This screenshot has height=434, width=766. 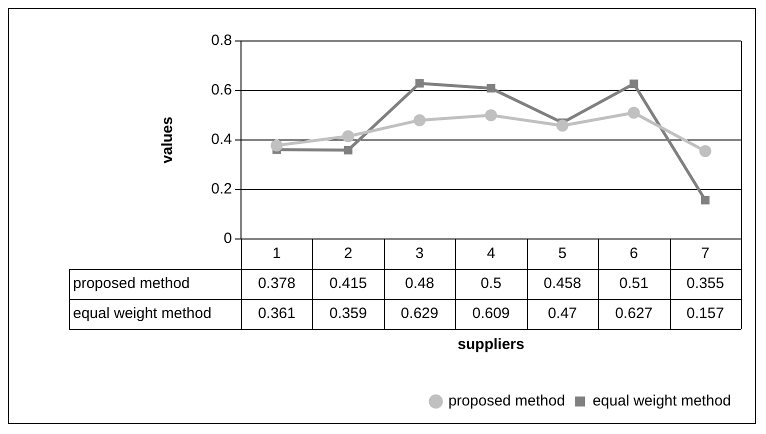 What do you see at coordinates (277, 313) in the screenshot?
I see `data-label: 0.361` at bounding box center [277, 313].